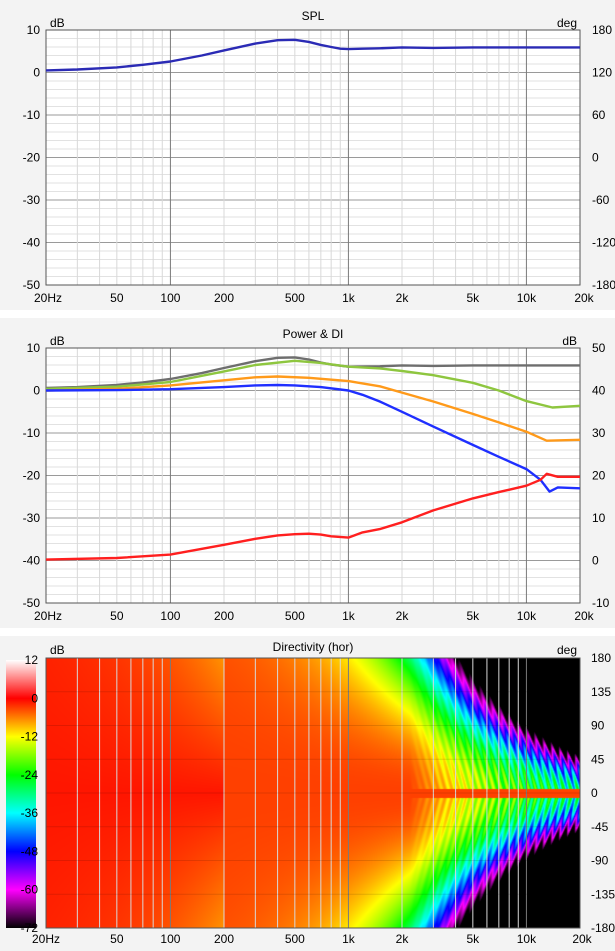  Describe the element at coordinates (601, 692) in the screenshot. I see `directivity-y2tick-label: 135` at that location.